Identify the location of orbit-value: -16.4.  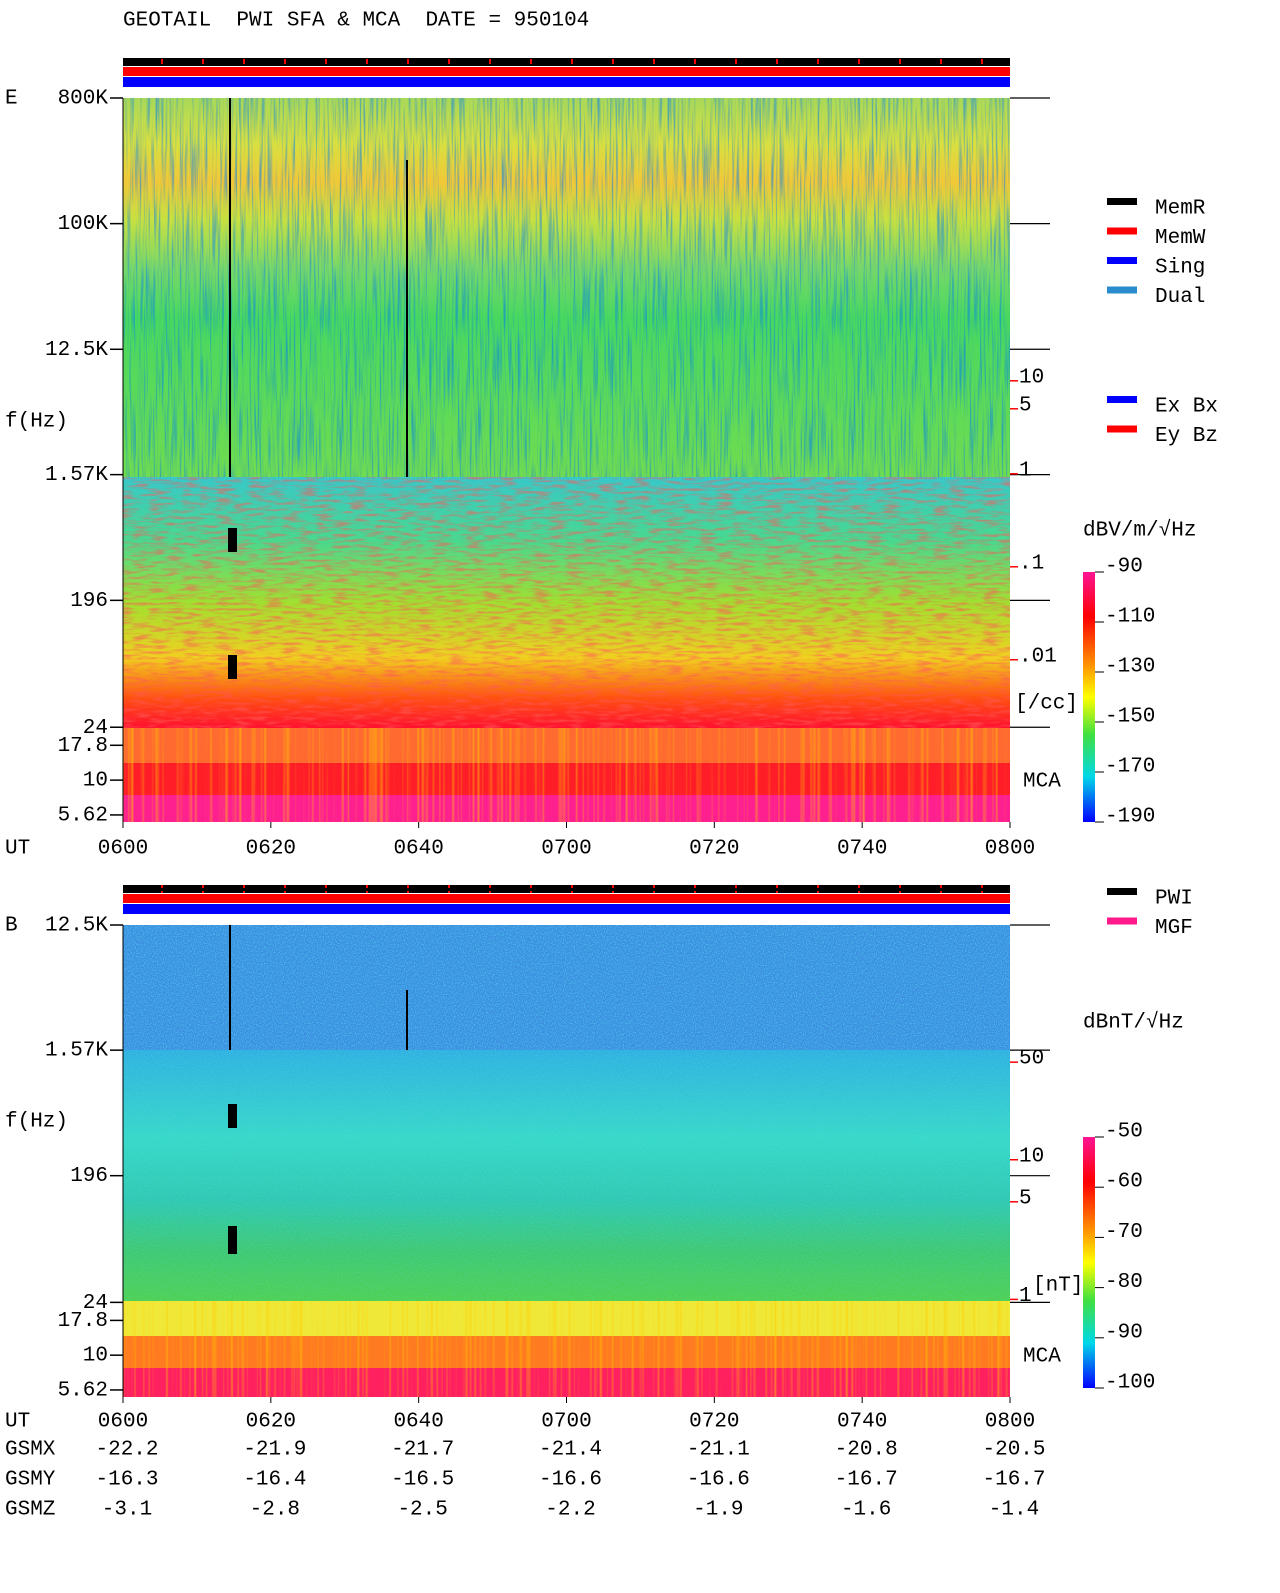
(274, 1480).